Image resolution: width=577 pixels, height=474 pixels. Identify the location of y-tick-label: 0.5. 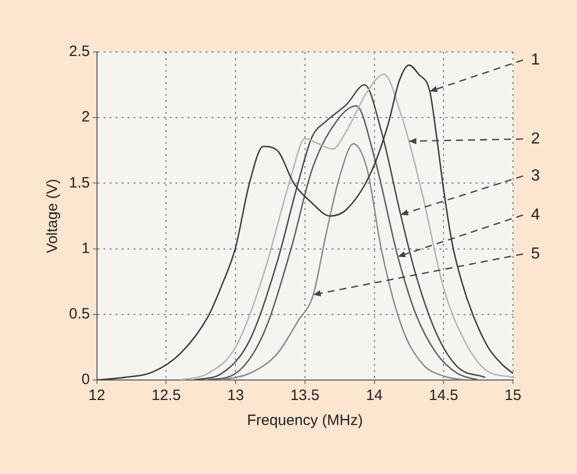
(79, 314).